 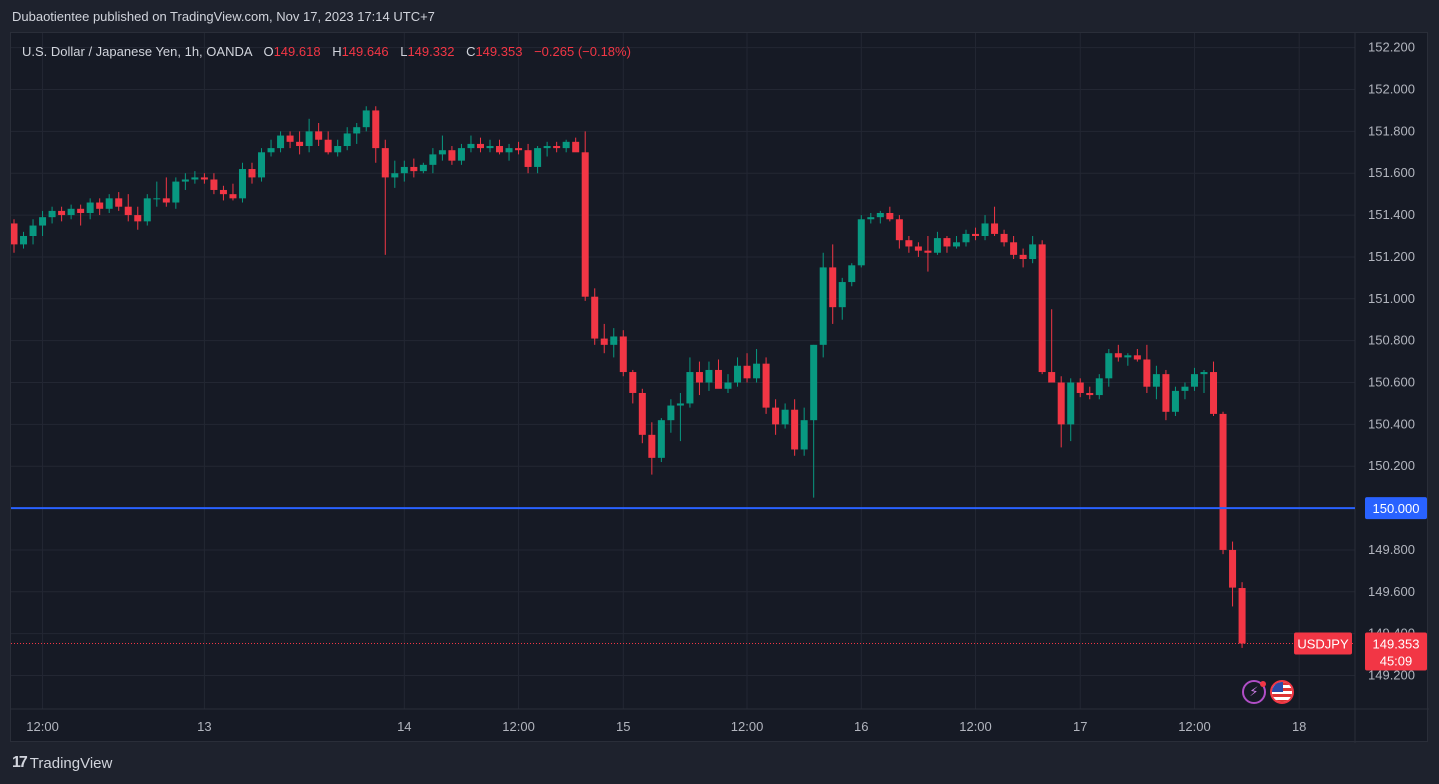 I want to click on price-tick-label: 151.200, so click(x=1391, y=256).